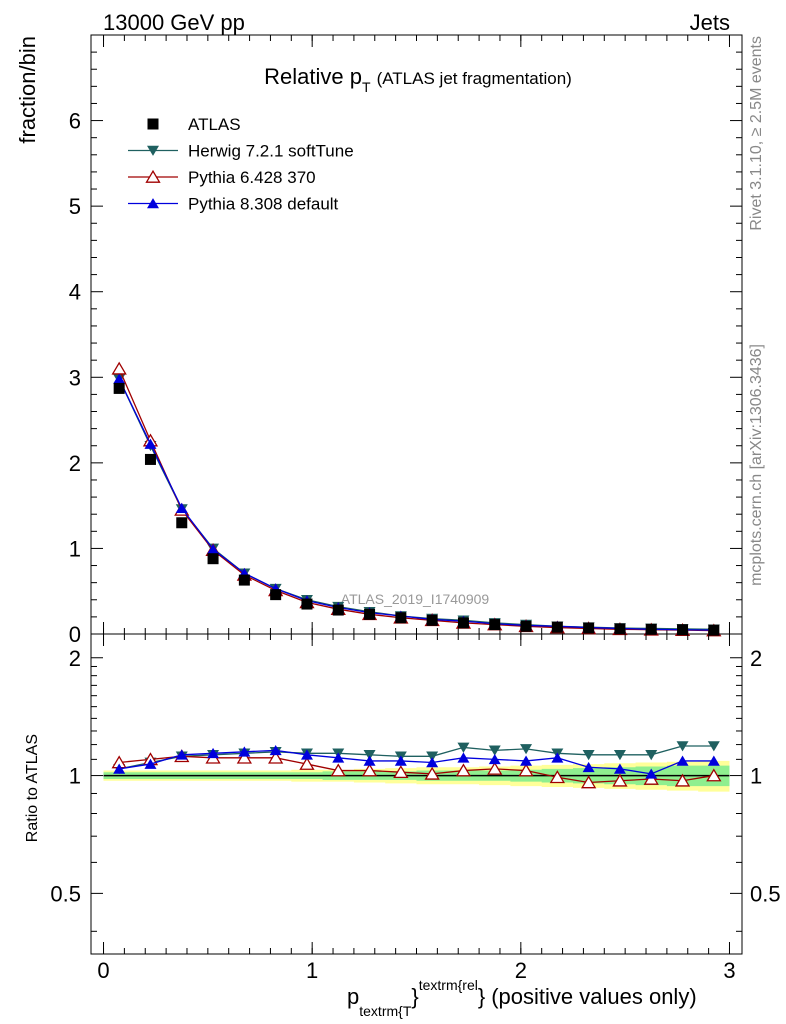 Image resolution: width=786 pixels, height=1024 pixels. I want to click on ratio-ylabel: Ratio to ATLAS, so click(32, 788).